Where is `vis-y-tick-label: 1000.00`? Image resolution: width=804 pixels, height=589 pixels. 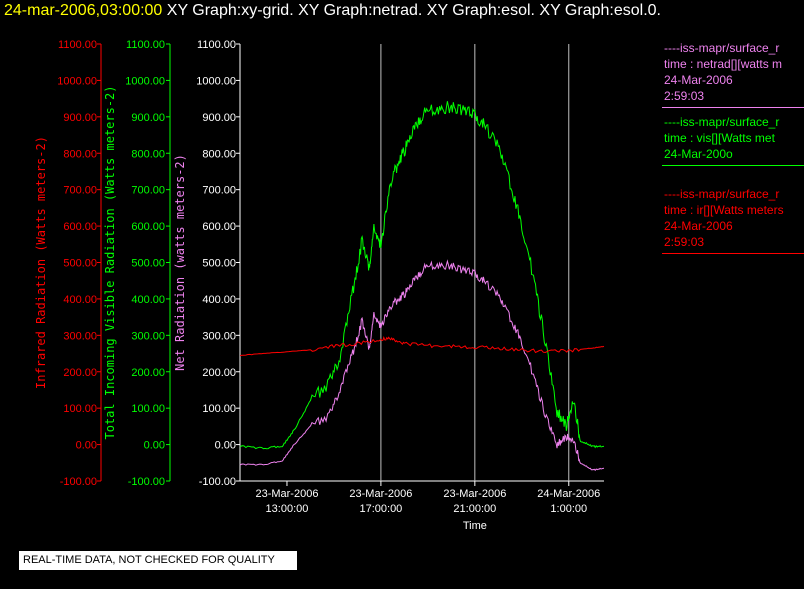 vis-y-tick-label: 1000.00 is located at coordinates (145, 81).